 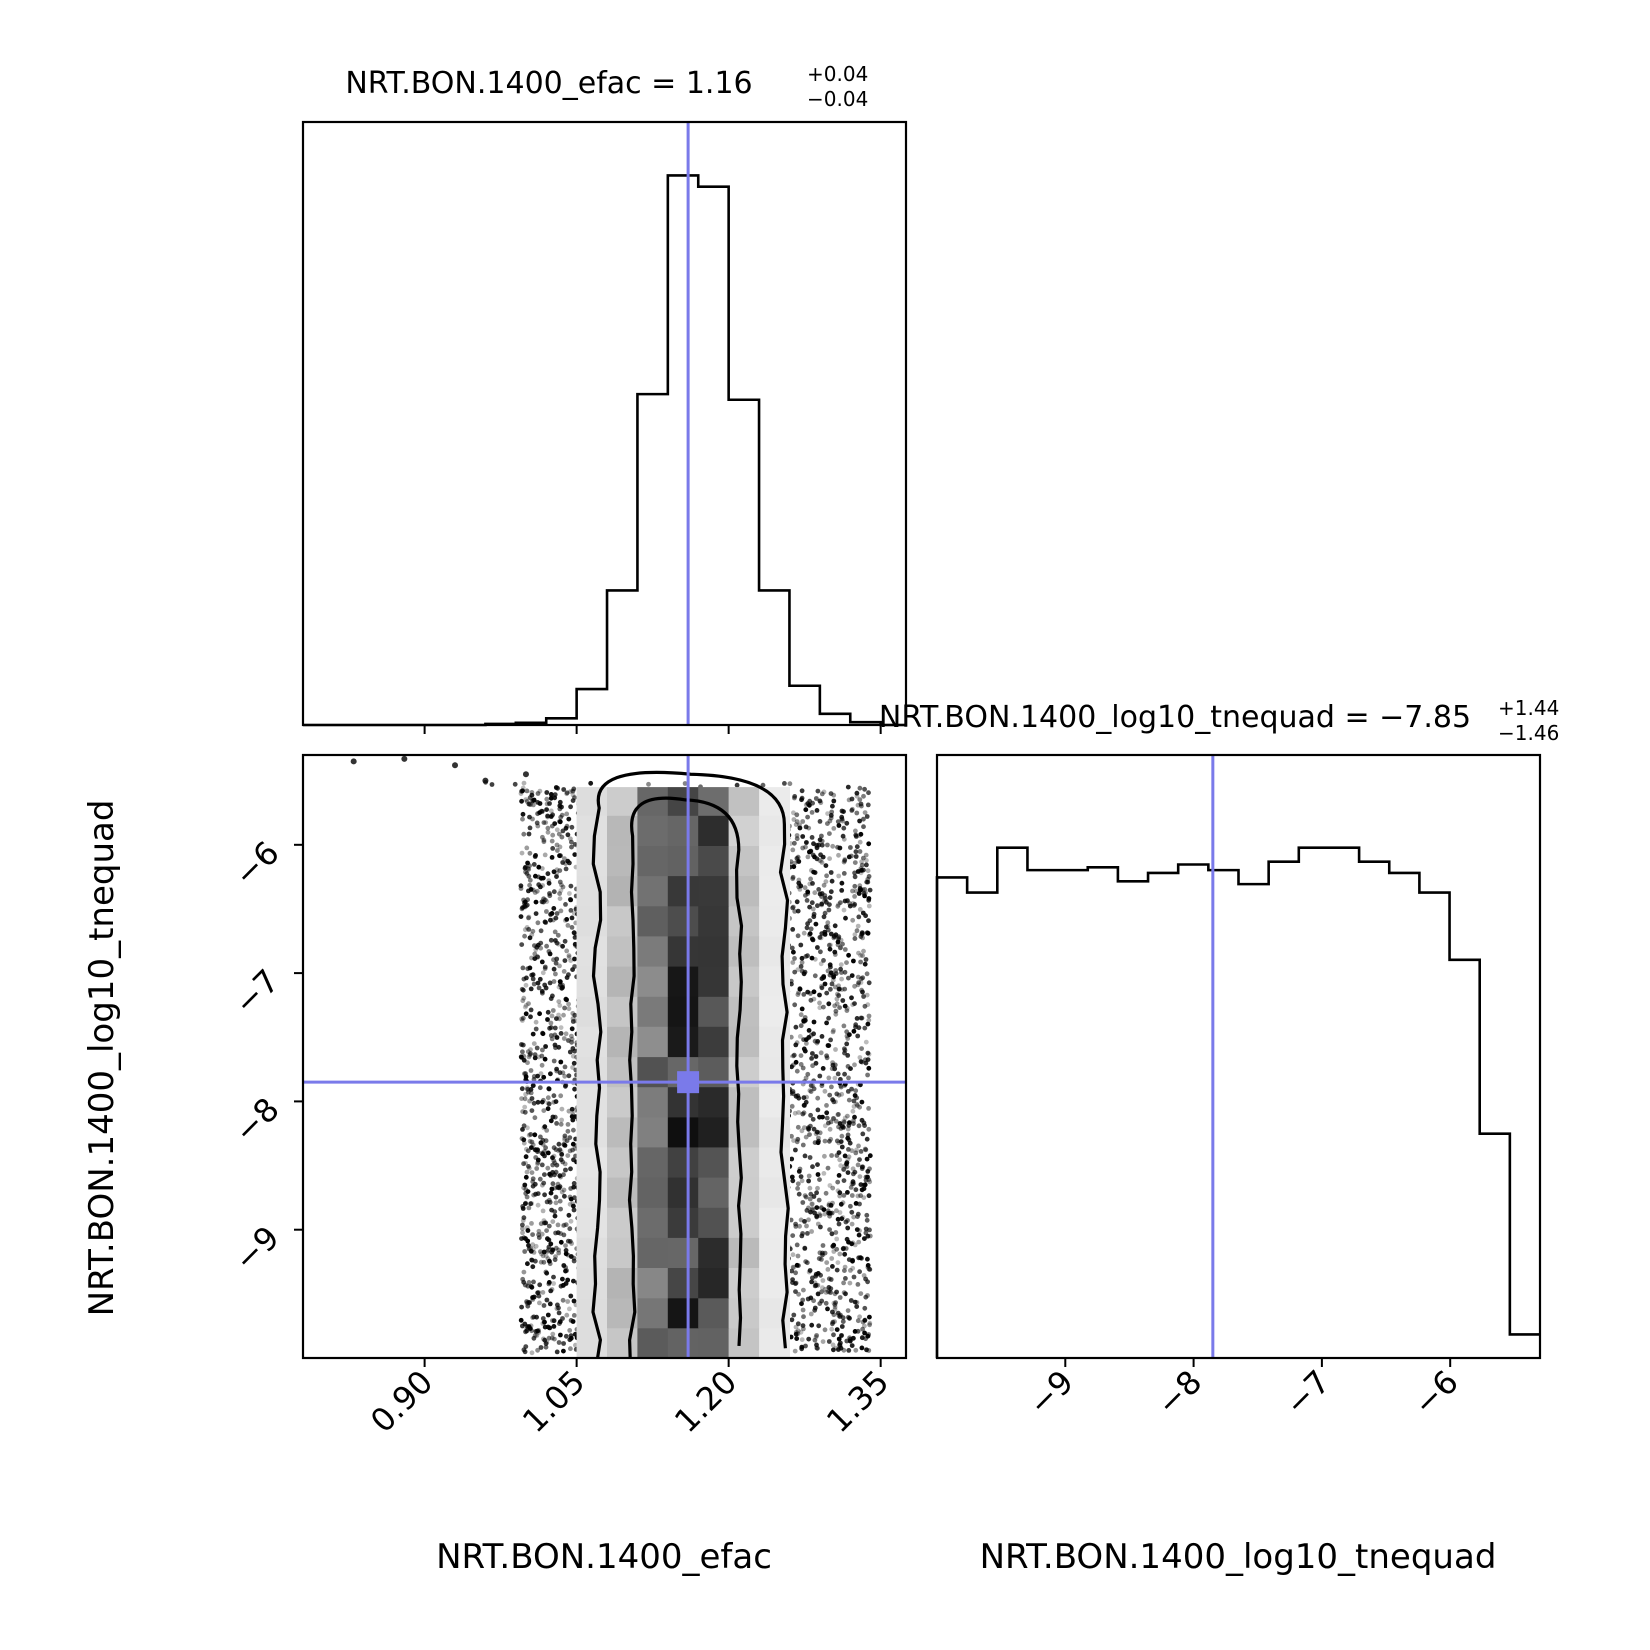 What do you see at coordinates (256, 1120) in the screenshot?
I see `ytick-label: −8` at bounding box center [256, 1120].